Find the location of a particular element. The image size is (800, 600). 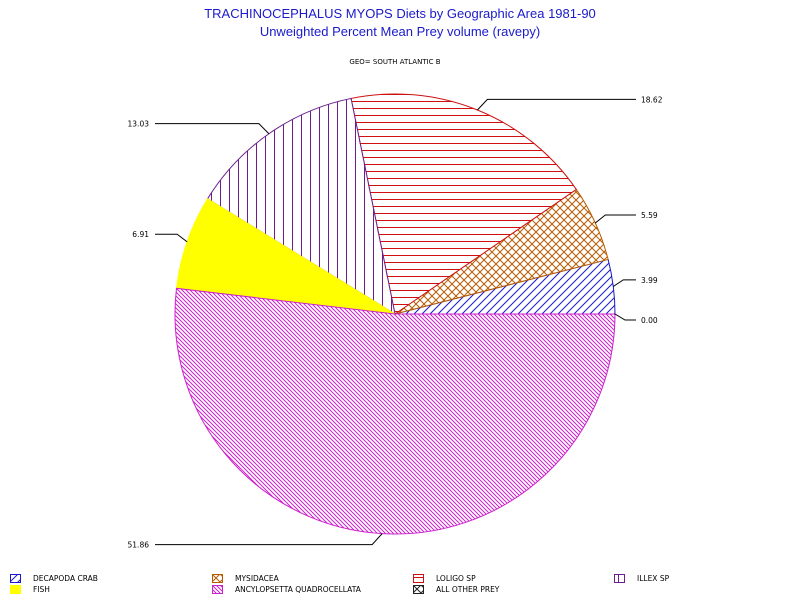

slice-loligo-sp is located at coordinates (464, 204).